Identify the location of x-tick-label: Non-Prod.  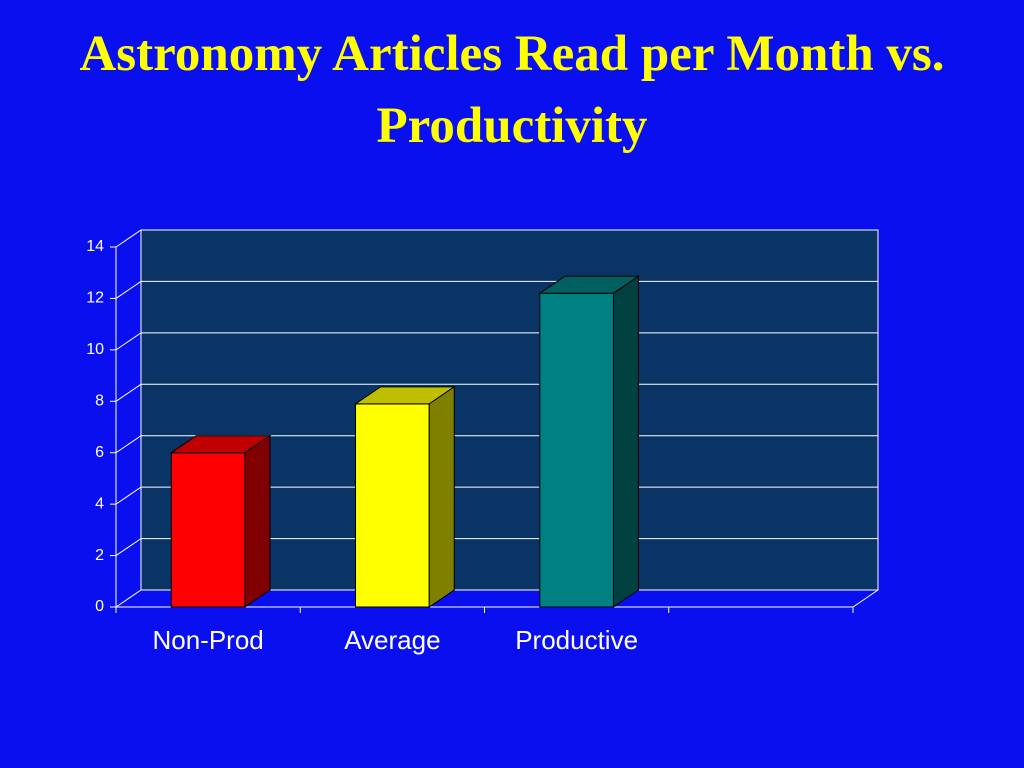
(207, 640).